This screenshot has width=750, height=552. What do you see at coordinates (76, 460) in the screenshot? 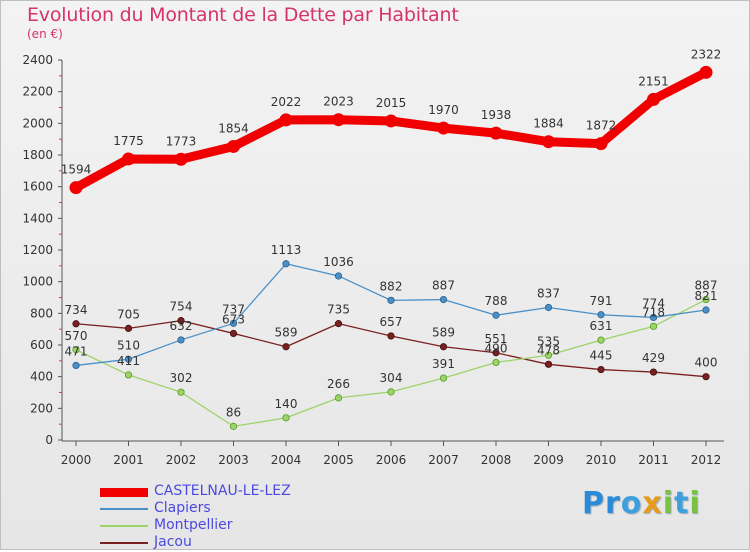
I see `x-tick-label: 2000` at bounding box center [76, 460].